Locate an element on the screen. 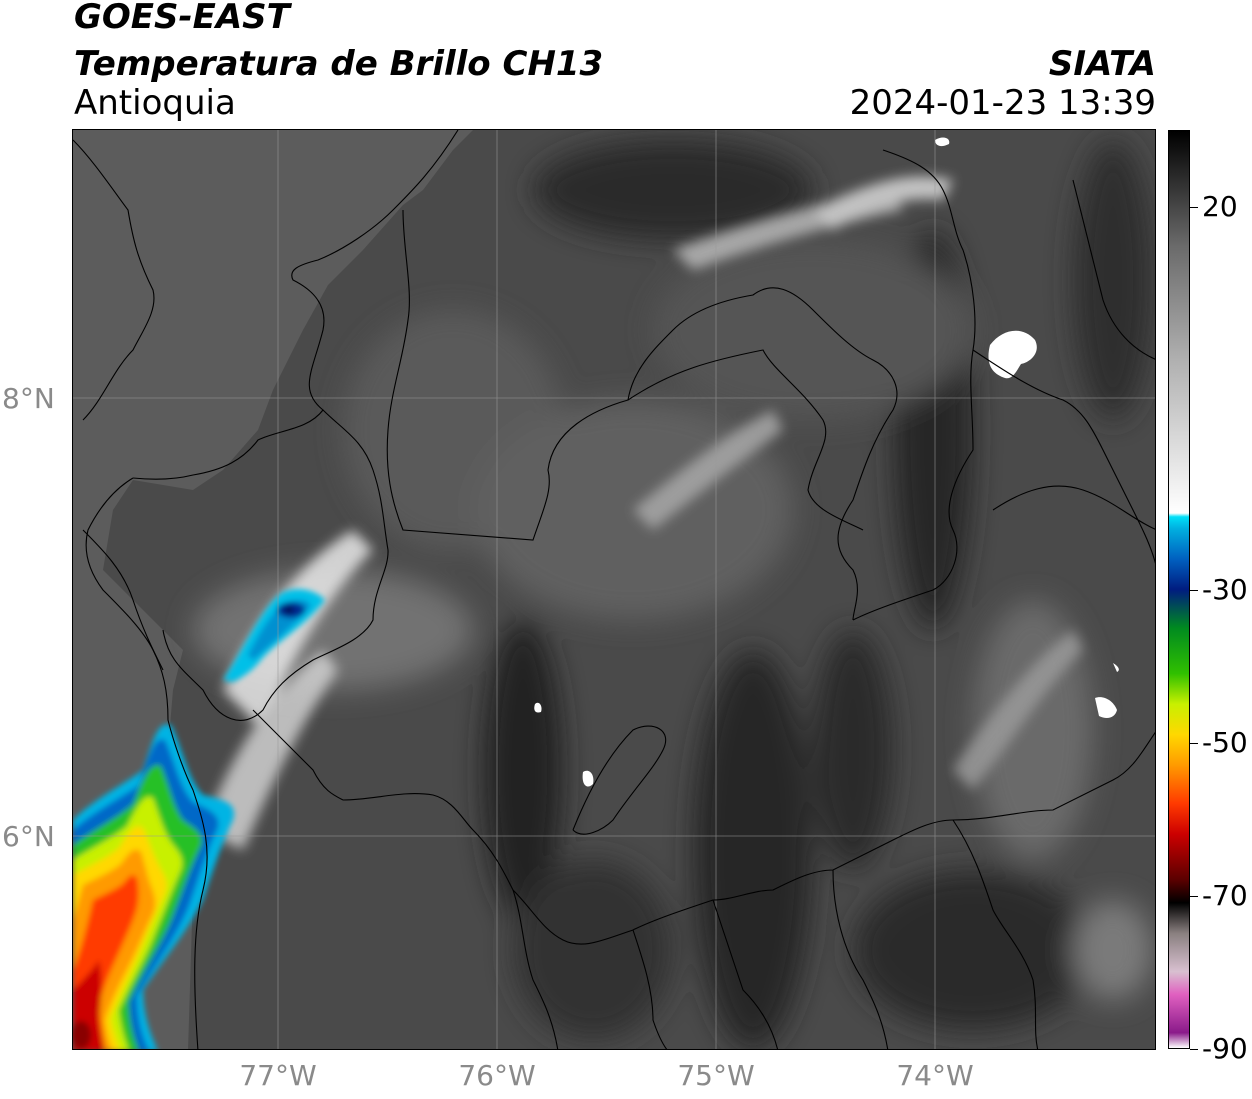 Image resolution: width=1252 pixels, height=1099 pixels. region-subtitle: Antioquia is located at coordinates (155, 103).